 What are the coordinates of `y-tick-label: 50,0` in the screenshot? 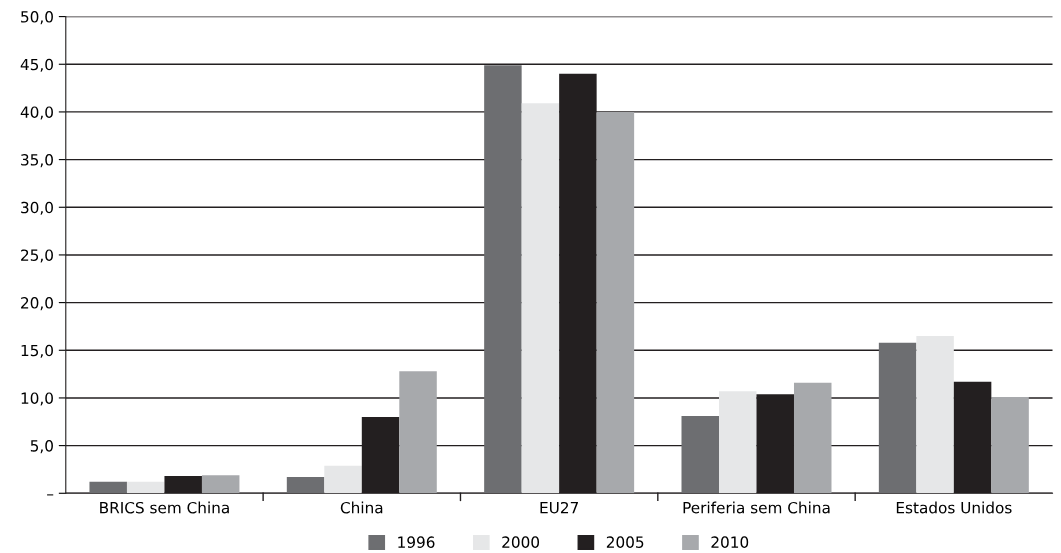 It's located at (37, 18).